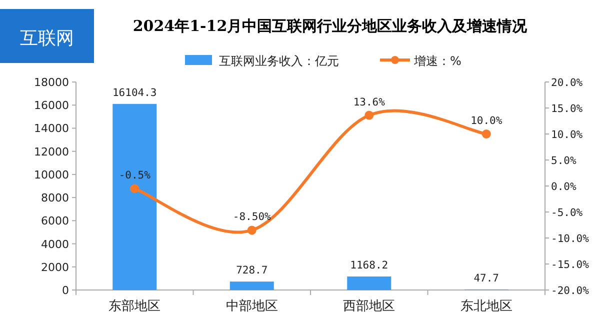  What do you see at coordinates (279, 61) in the screenshot?
I see `legend-label: 互联网业务收入：亿元` at bounding box center [279, 61].